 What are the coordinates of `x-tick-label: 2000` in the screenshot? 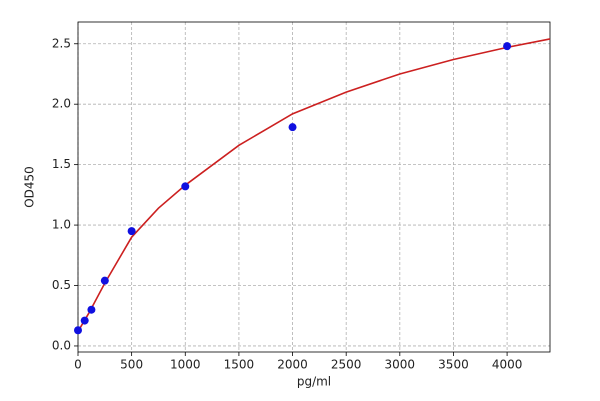 It's located at (292, 365).